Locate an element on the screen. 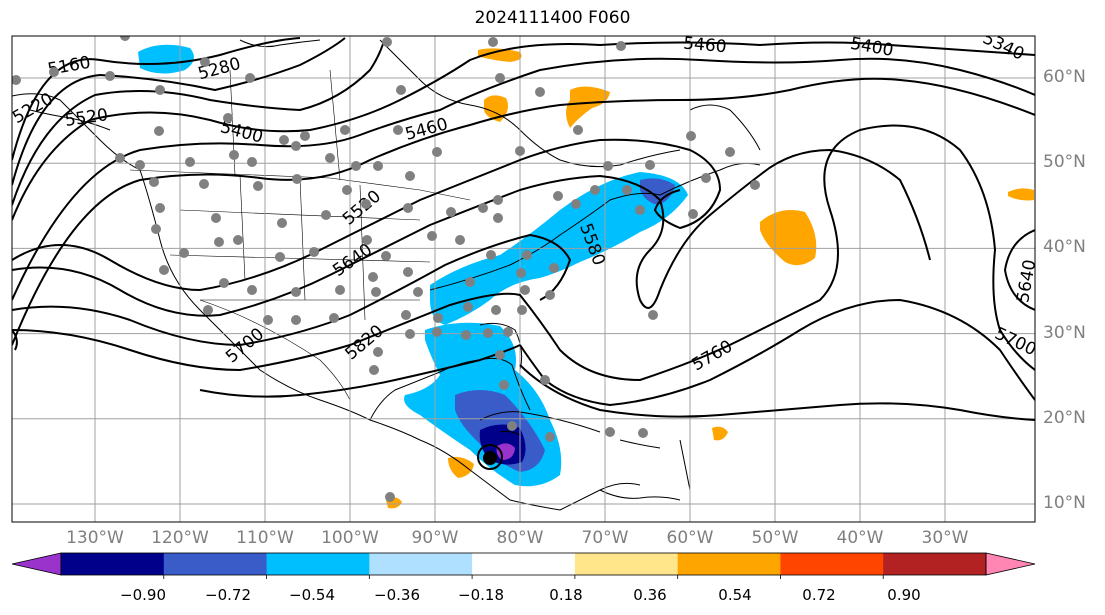 This screenshot has width=1105, height=615. latitude-label: 50°N is located at coordinates (1064, 162).